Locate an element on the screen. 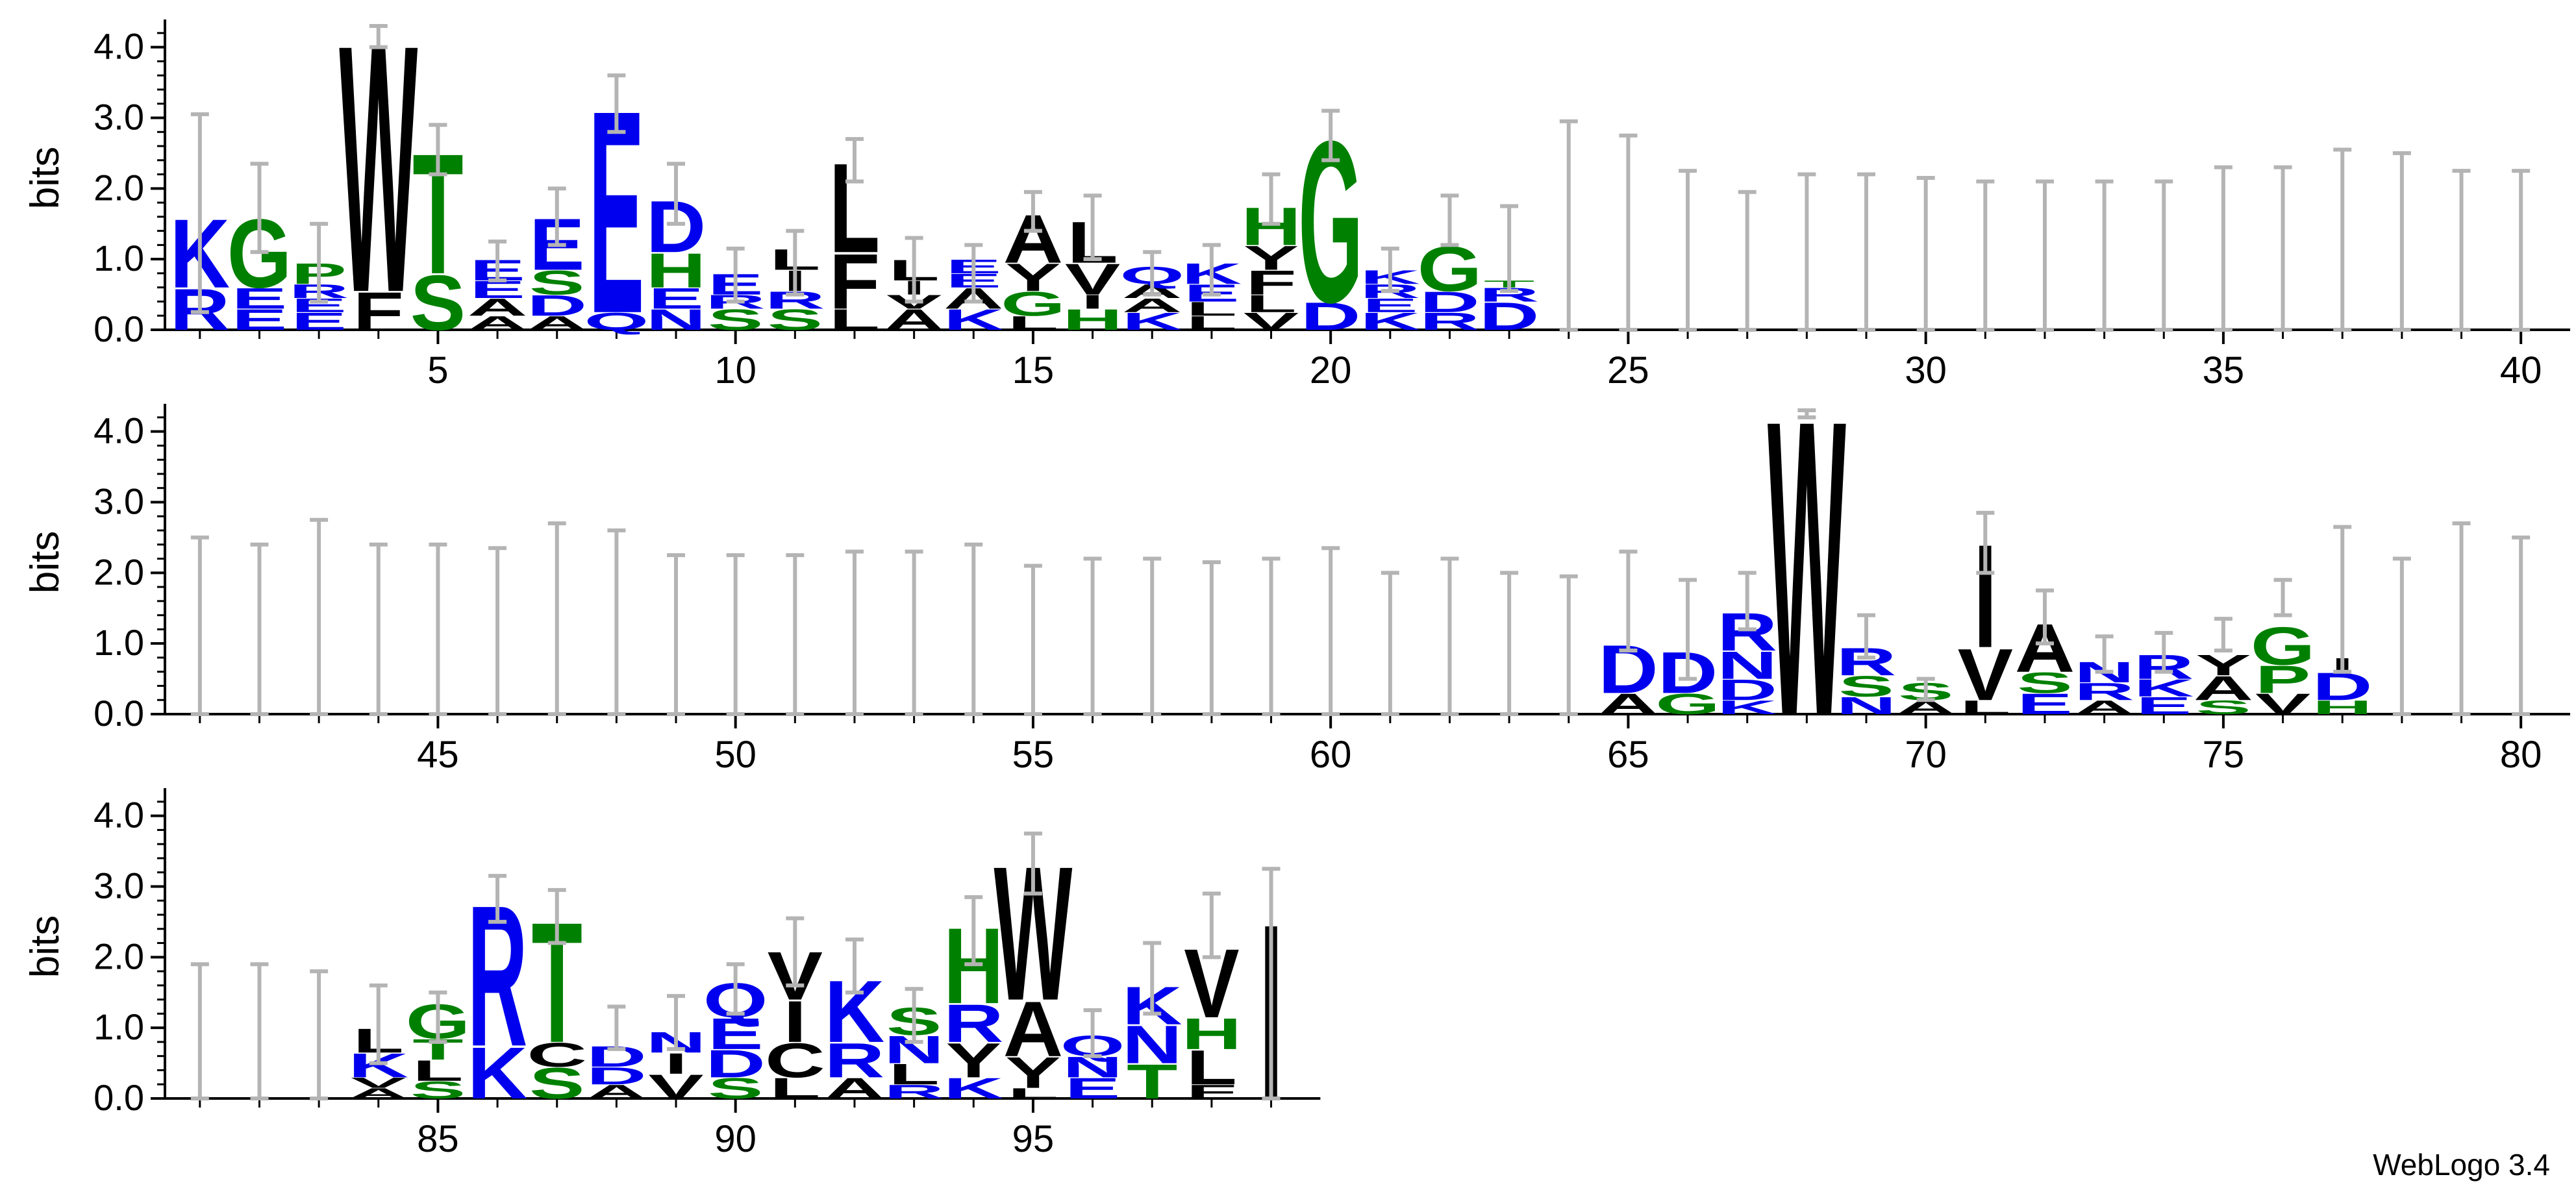 The width and height of the screenshot is (2576, 1190). x-tick-label: 20 is located at coordinates (1331, 370).